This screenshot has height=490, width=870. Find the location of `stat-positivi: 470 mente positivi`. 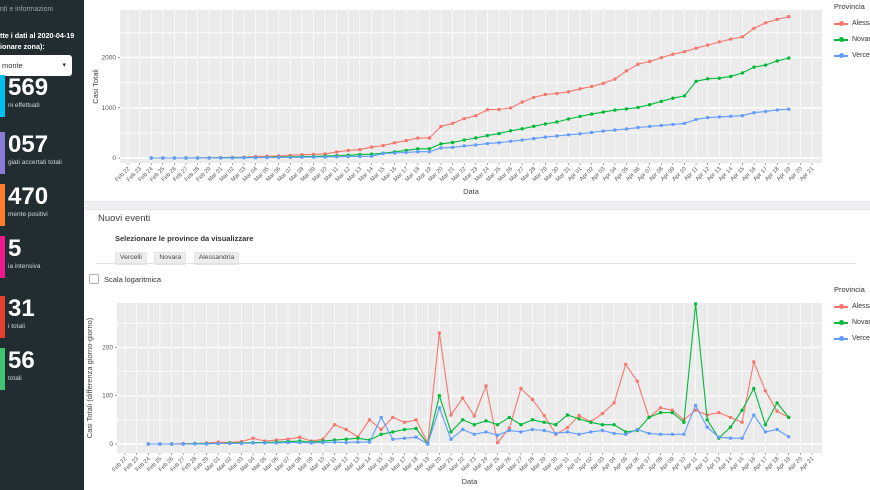

stat-positivi: 470 mente positivi is located at coordinates (42, 207).